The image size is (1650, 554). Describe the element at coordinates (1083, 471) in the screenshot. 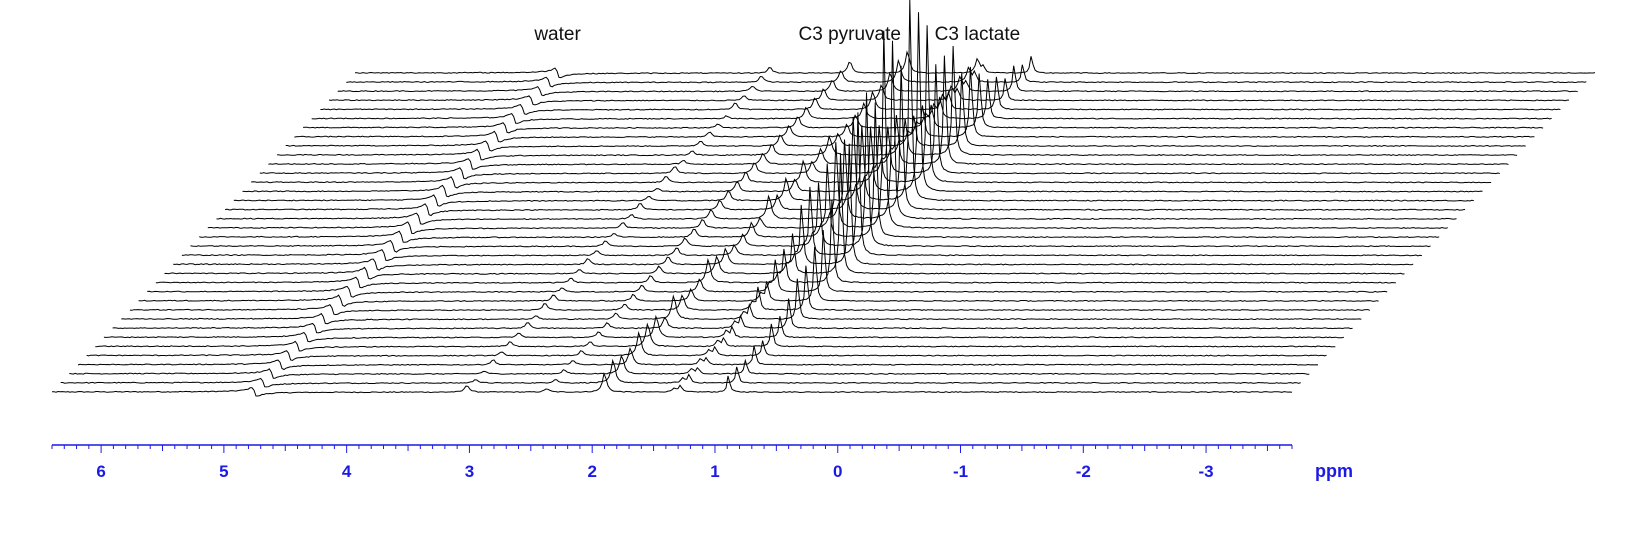

I see `tick-label: -2` at that location.